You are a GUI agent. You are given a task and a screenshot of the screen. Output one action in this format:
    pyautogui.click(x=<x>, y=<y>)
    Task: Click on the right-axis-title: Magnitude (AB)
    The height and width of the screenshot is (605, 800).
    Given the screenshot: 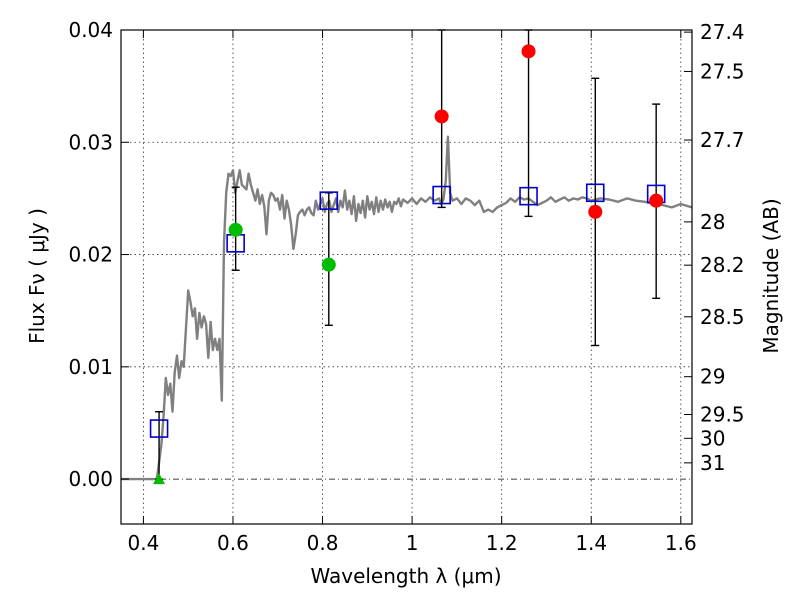 What is the action you would take?
    pyautogui.click(x=771, y=275)
    